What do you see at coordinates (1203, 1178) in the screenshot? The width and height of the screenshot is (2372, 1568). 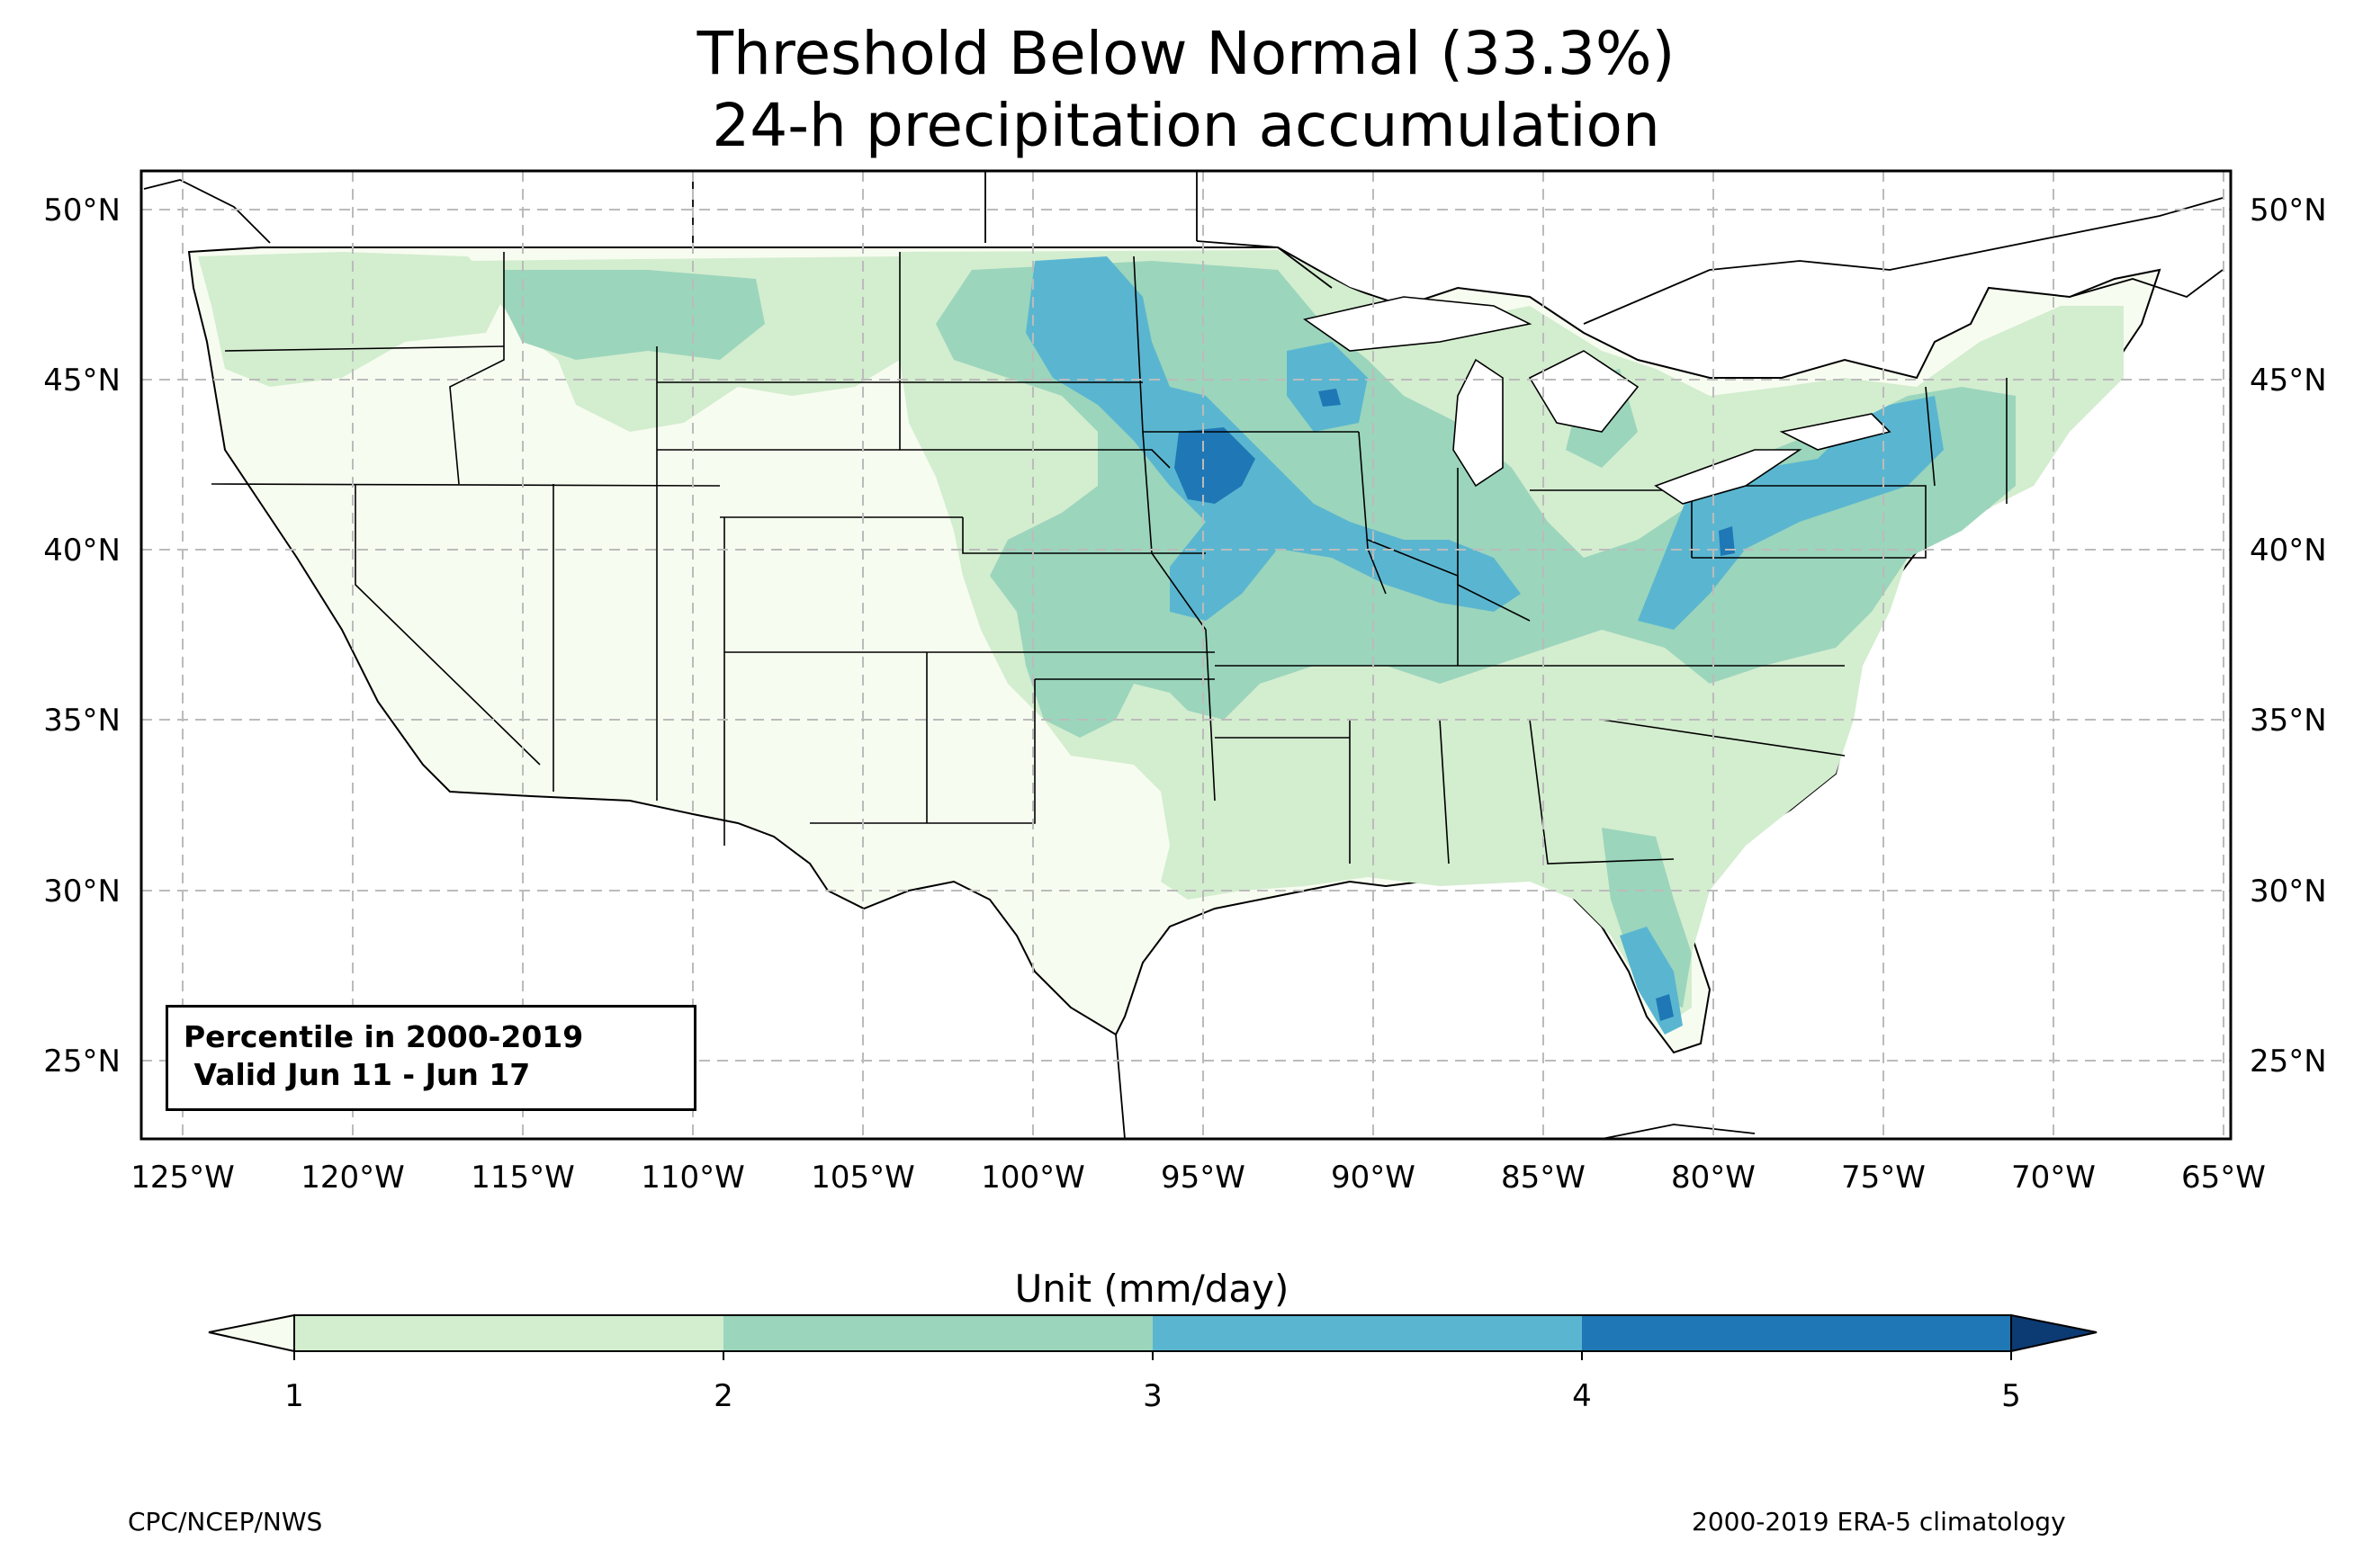 I see `lon-label: 95°W` at bounding box center [1203, 1178].